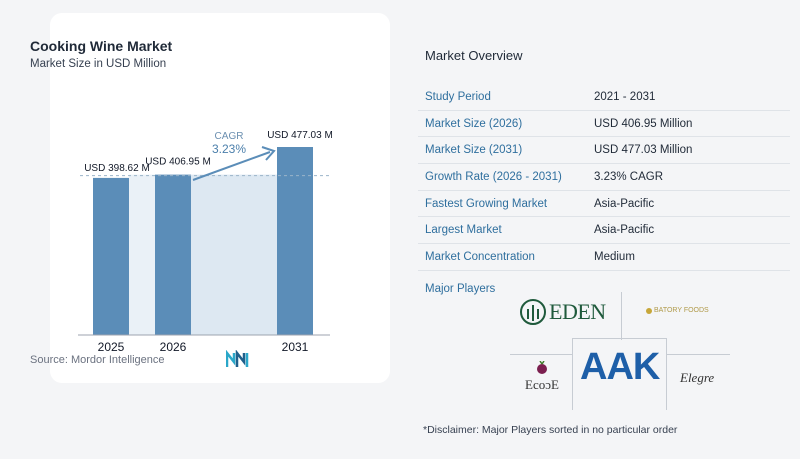 This screenshot has width=800, height=459. I want to click on x-tick-label: 2031, so click(295, 347).